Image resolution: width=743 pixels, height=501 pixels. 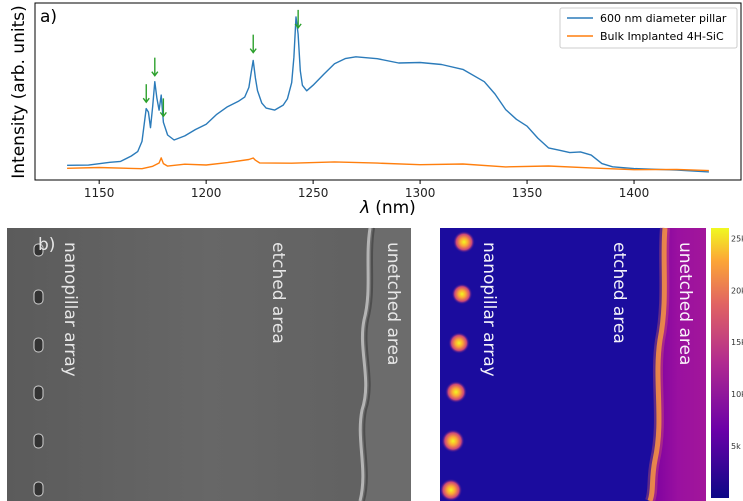 What do you see at coordinates (663, 18) in the screenshot?
I see `legend-label-pillar: 600 nm diameter pillar` at bounding box center [663, 18].